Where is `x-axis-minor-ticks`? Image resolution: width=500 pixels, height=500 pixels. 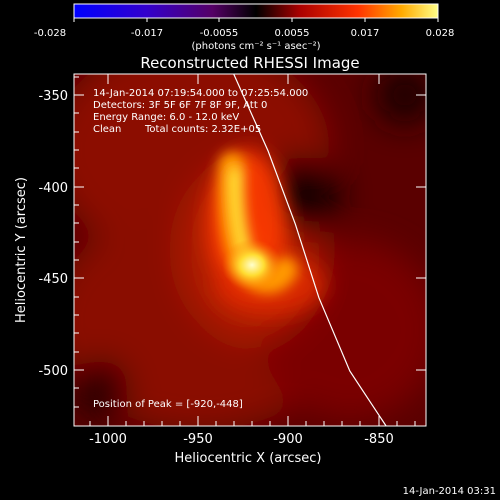 x-axis-minor-ticks is located at coordinates (252, 423).